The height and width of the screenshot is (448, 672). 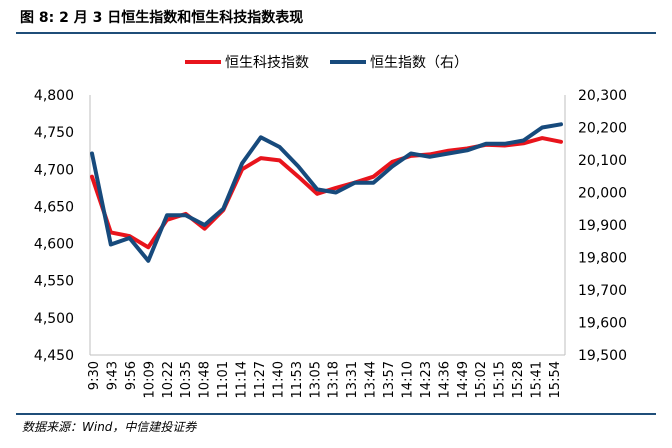 What do you see at coordinates (54, 319) in the screenshot?
I see `left-tick-label: 4,500` at bounding box center [54, 319].